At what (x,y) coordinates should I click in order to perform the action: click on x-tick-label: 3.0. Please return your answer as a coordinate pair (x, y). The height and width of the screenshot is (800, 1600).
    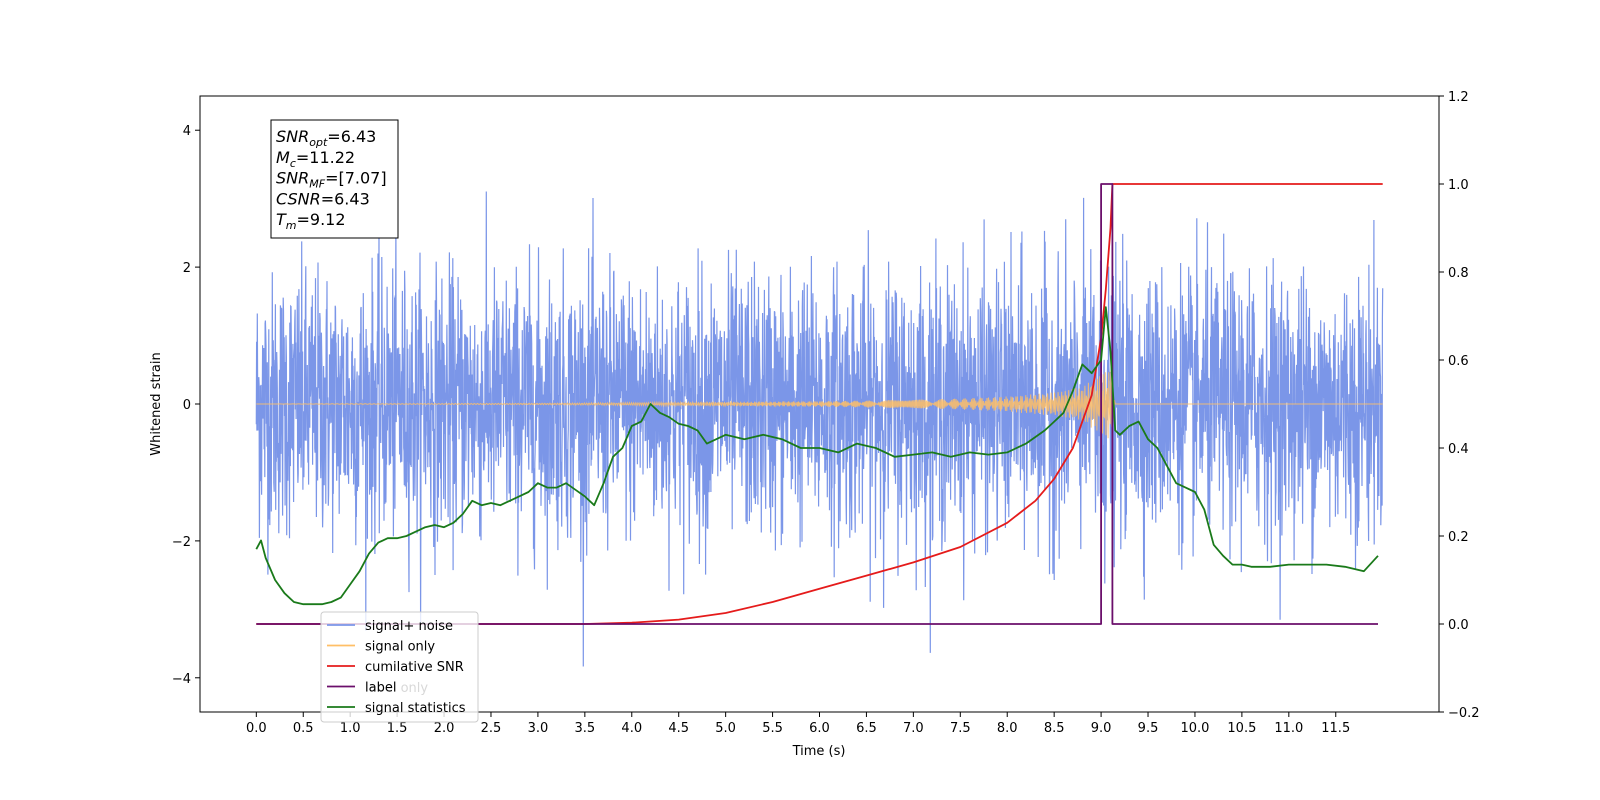
    Looking at the image, I should click on (538, 728).